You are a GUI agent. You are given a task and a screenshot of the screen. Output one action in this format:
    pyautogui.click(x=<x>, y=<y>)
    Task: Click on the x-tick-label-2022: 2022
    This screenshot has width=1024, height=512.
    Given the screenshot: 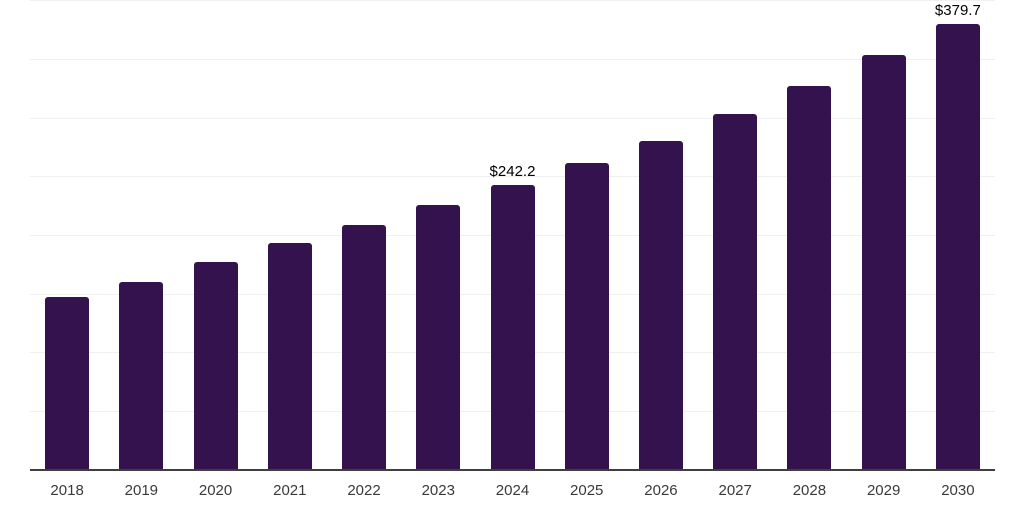 What is the action you would take?
    pyautogui.click(x=364, y=490)
    